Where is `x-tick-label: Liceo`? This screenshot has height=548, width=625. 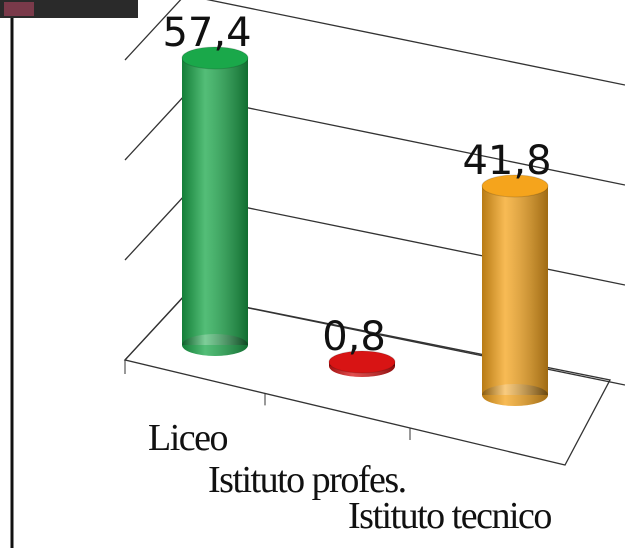 x-tick-label: Liceo is located at coordinates (188, 438).